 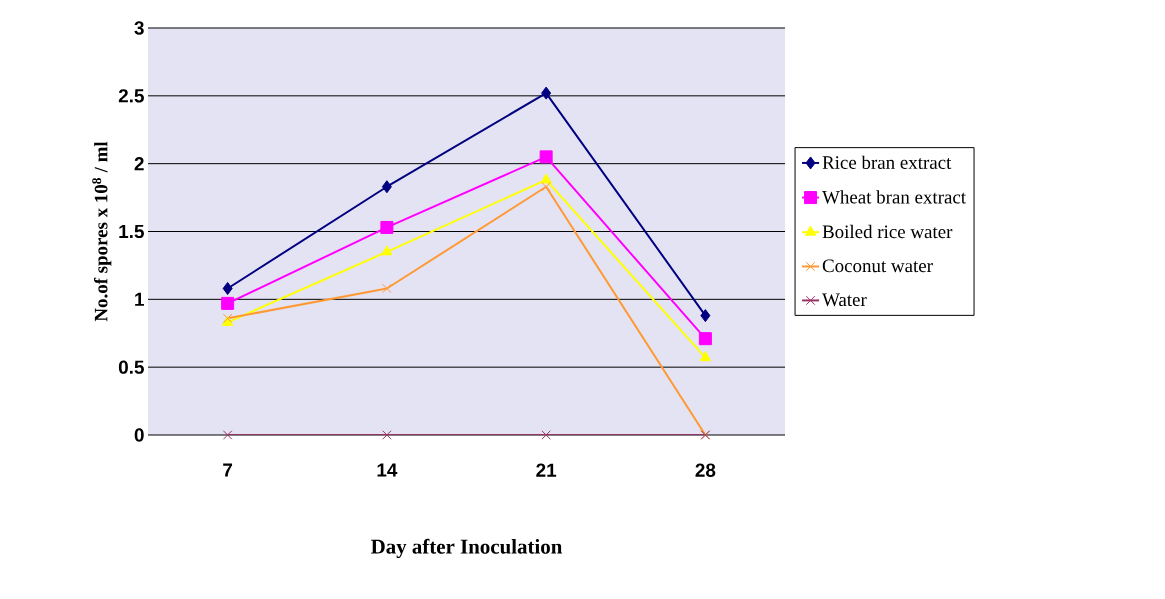 What do you see at coordinates (139, 164) in the screenshot?
I see `y-tick-label: 2` at bounding box center [139, 164].